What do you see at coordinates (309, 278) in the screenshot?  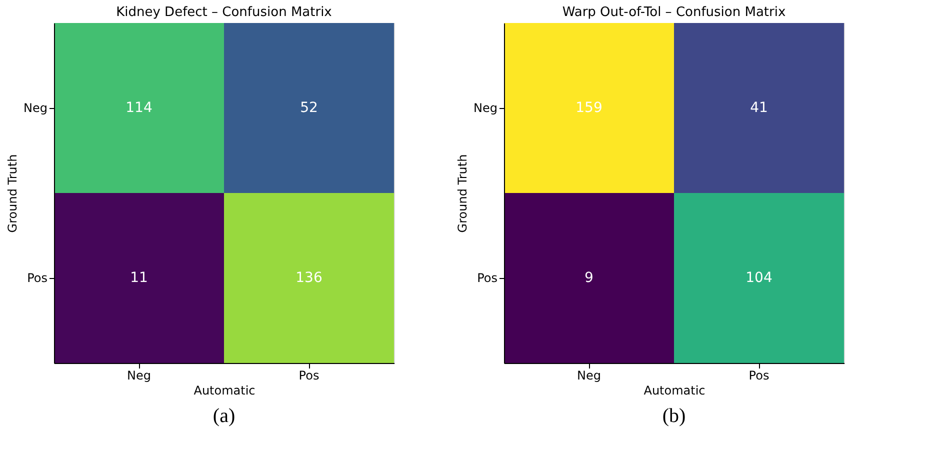 I see `data-label: 136` at bounding box center [309, 278].